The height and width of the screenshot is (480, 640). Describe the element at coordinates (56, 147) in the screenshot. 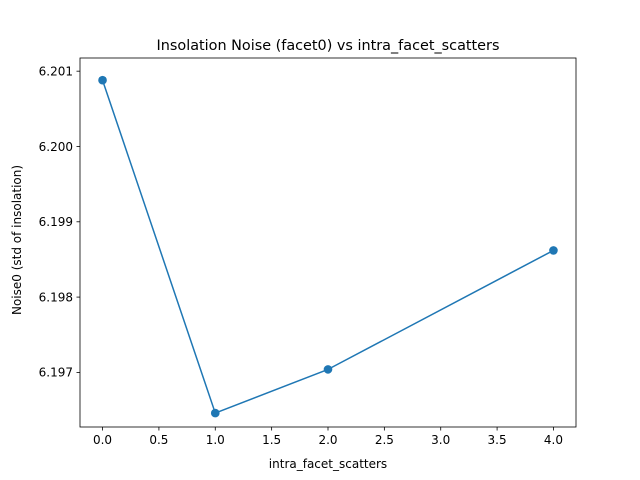

I see `y-tick-label: 6.200` at that location.